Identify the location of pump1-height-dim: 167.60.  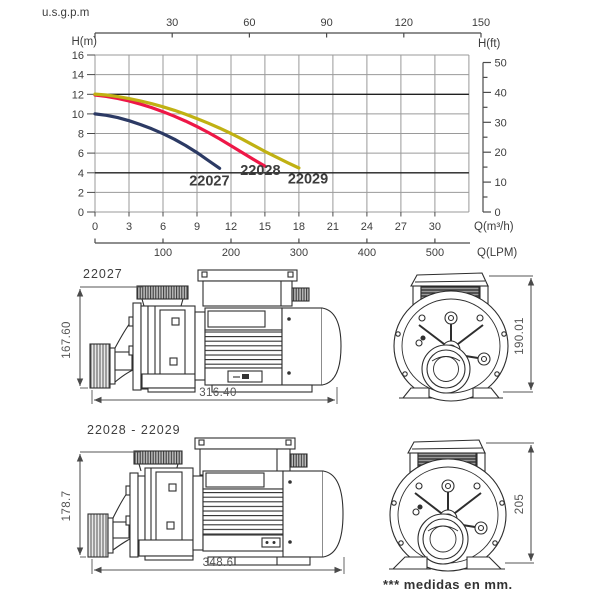
(67, 340).